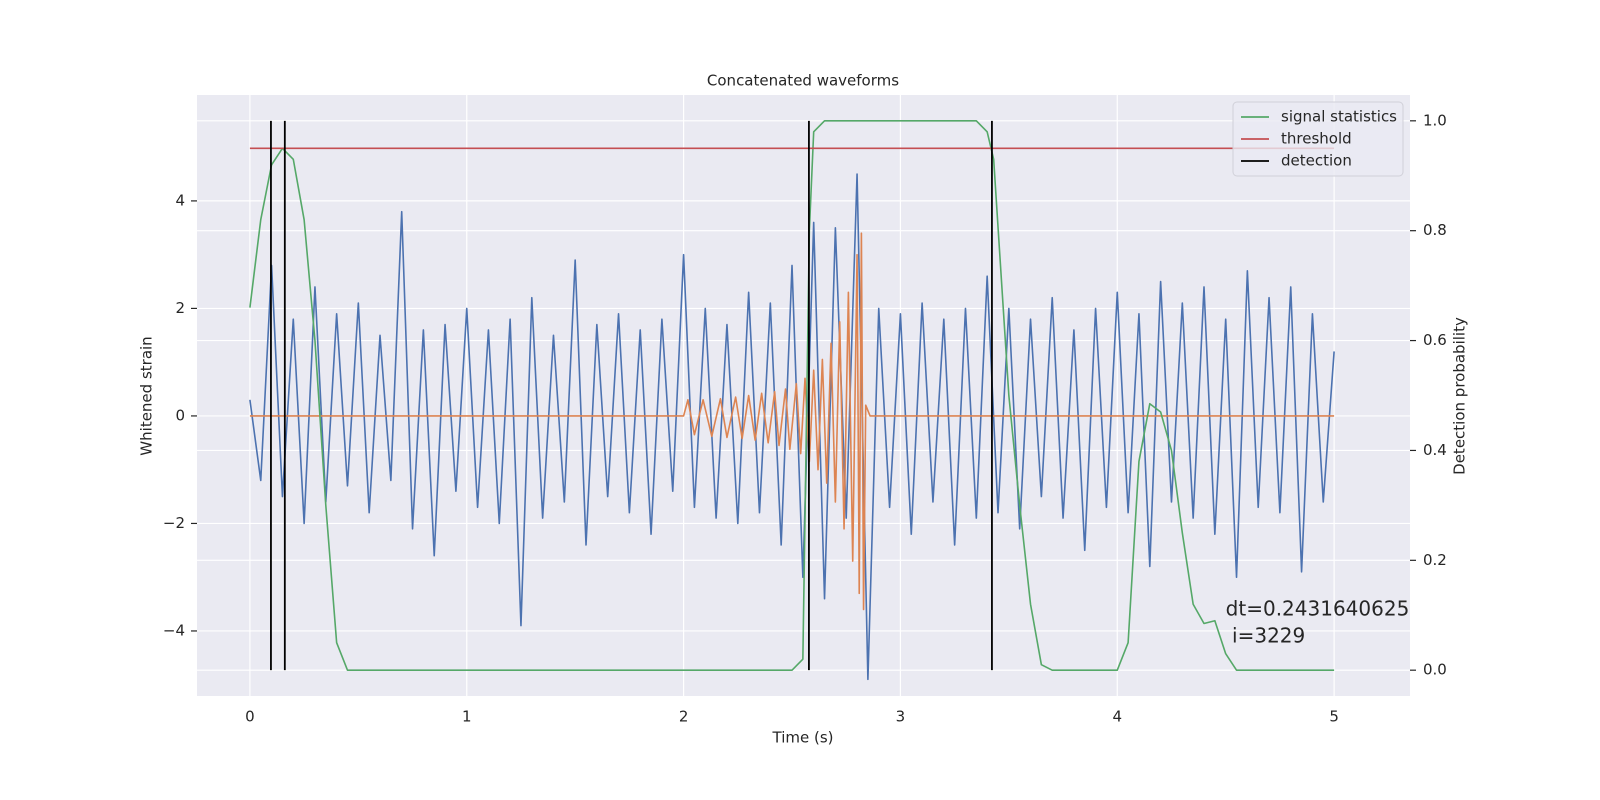 This screenshot has width=1600, height=800. What do you see at coordinates (684, 717) in the screenshot?
I see `x-tick-label: 2` at bounding box center [684, 717].